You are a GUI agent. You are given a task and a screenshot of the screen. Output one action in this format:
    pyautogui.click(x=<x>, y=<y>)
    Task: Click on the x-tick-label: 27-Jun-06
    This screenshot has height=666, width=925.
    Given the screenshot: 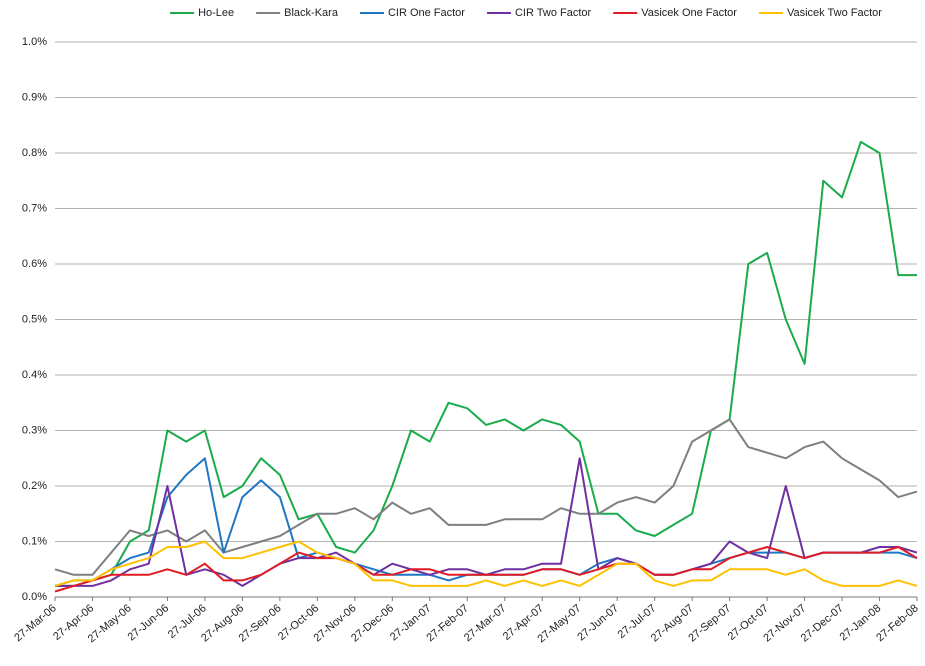 What is the action you would take?
    pyautogui.click(x=149, y=622)
    